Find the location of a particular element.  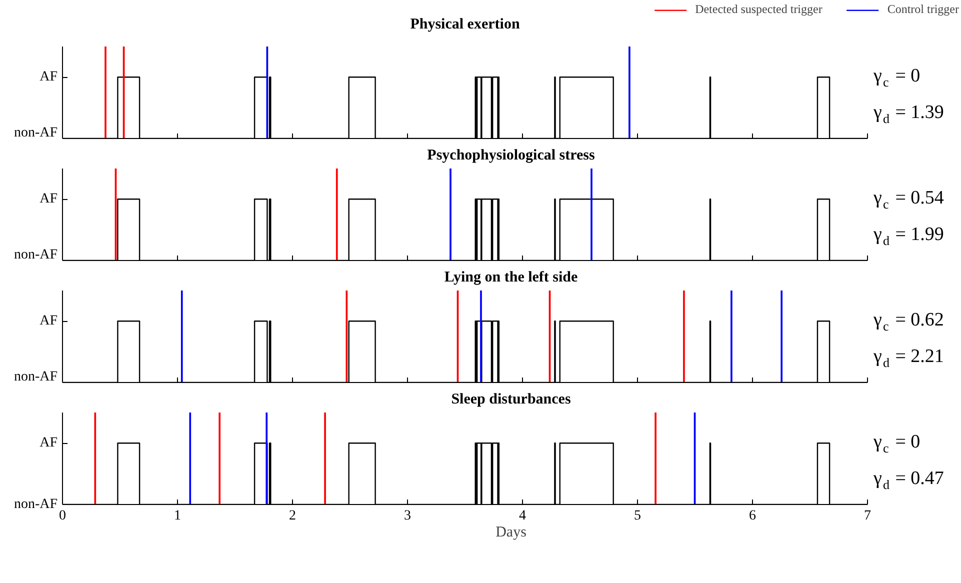

x-axis-title: Days is located at coordinates (511, 532).